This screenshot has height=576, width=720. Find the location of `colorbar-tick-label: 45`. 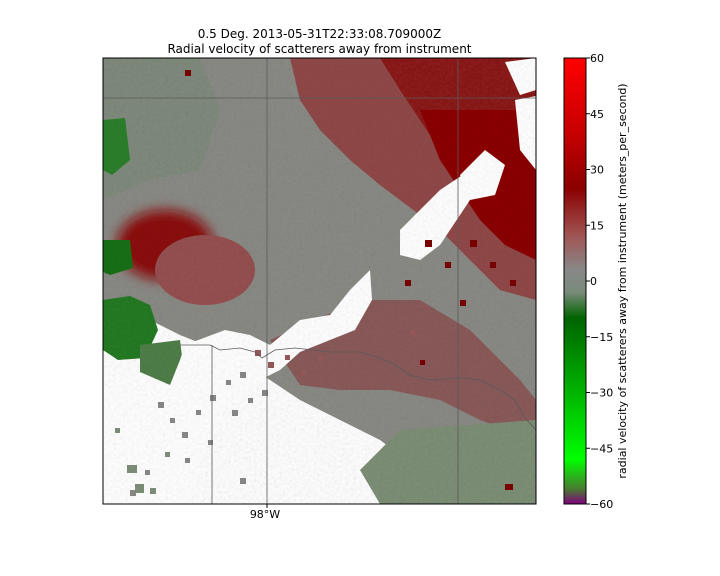

colorbar-tick-label: 45 is located at coordinates (597, 114).